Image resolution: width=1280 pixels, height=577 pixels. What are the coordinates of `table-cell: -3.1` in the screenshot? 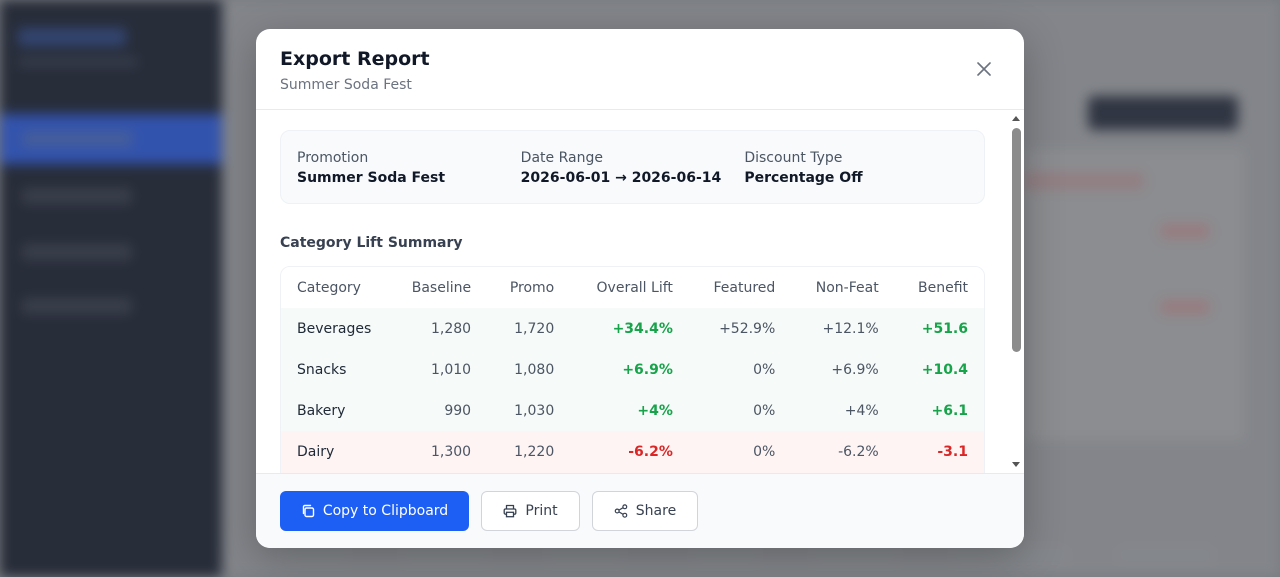 It's located at (939, 451).